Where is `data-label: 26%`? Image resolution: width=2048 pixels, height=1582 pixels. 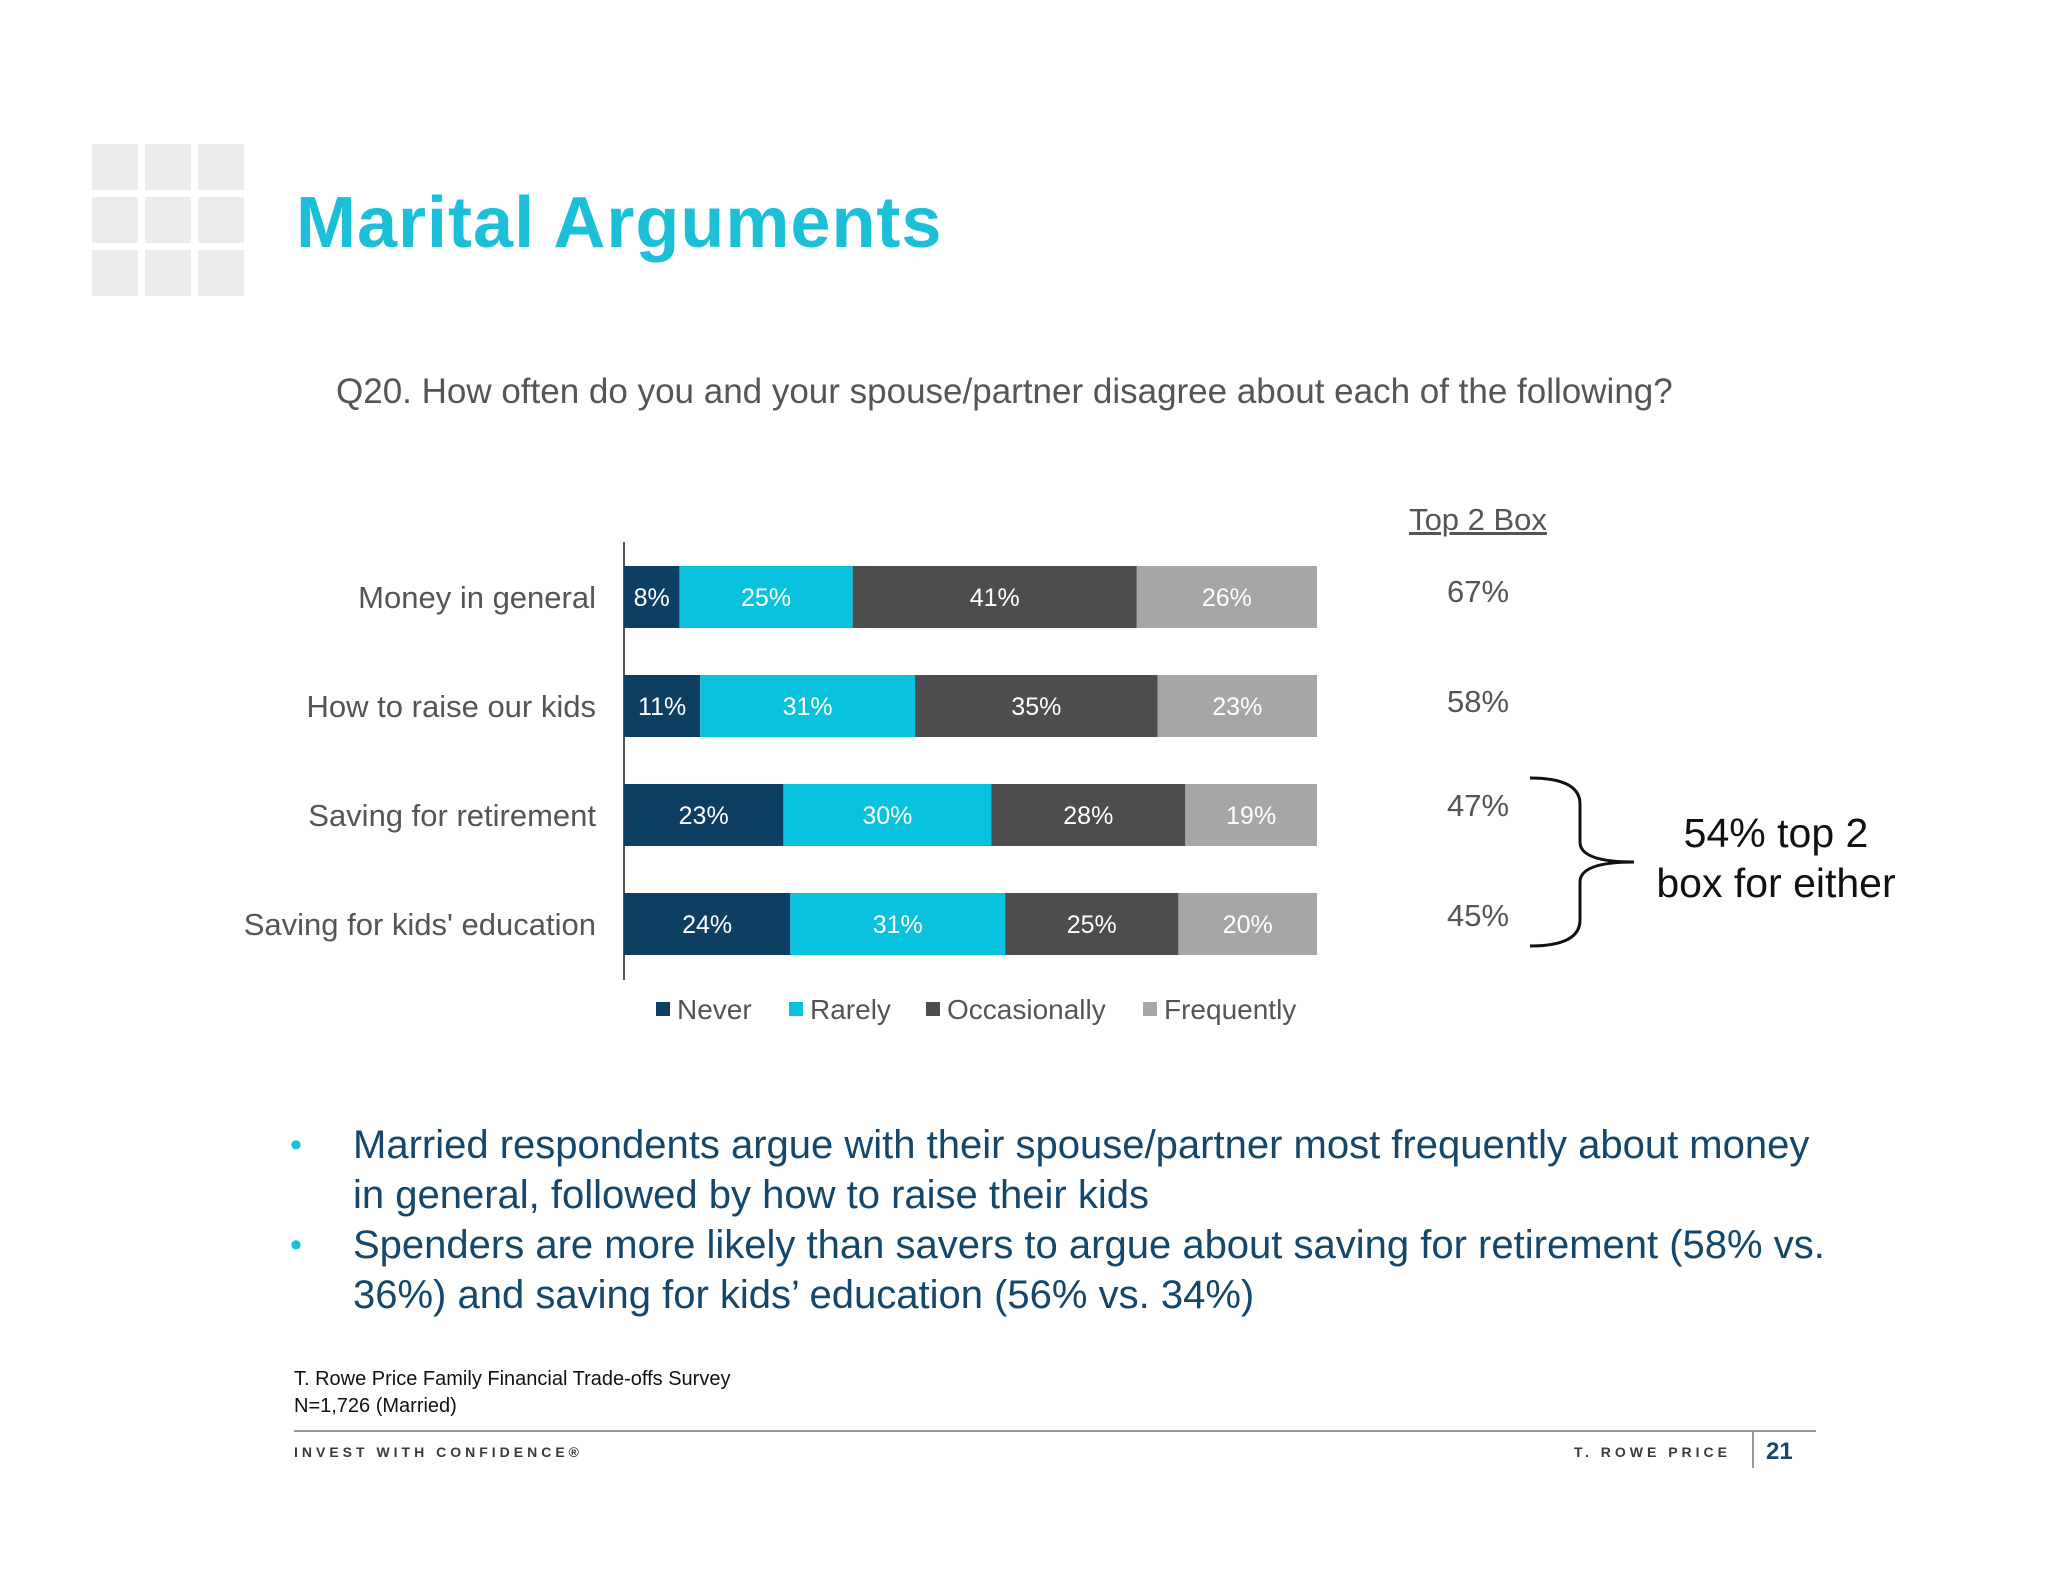
data-label: 26% is located at coordinates (1227, 598).